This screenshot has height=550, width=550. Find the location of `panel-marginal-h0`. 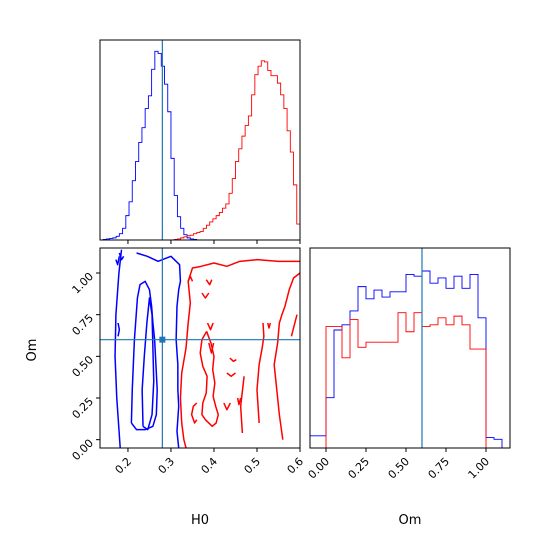

panel-marginal-h0 is located at coordinates (200, 141).